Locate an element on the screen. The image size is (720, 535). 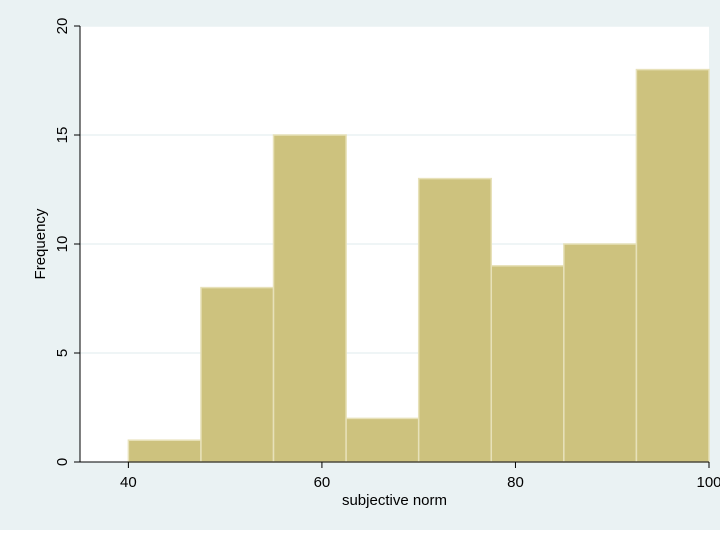
y-tick-label-0: 0 is located at coordinates (62, 462).